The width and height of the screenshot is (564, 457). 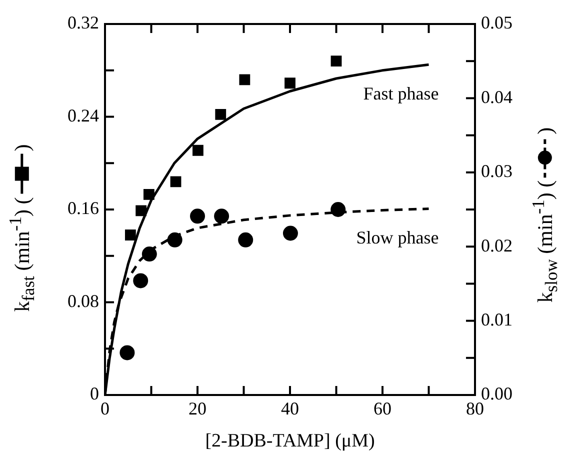 I want to click on y-tick-label: 0.08, so click(x=83, y=300).